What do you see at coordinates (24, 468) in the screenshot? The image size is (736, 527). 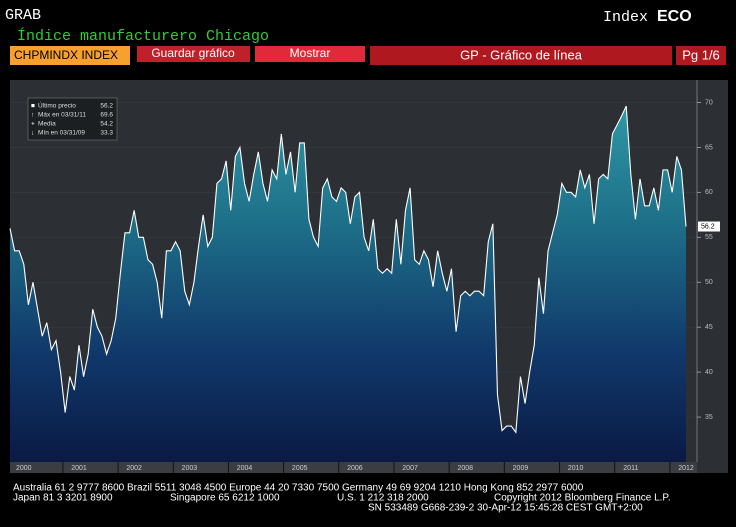 I see `x-tick-label: 2000` at bounding box center [24, 468].